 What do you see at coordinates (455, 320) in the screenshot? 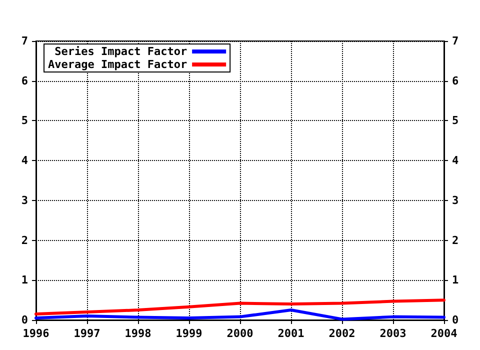
I see `y2-tick-label: 0` at bounding box center [455, 320].